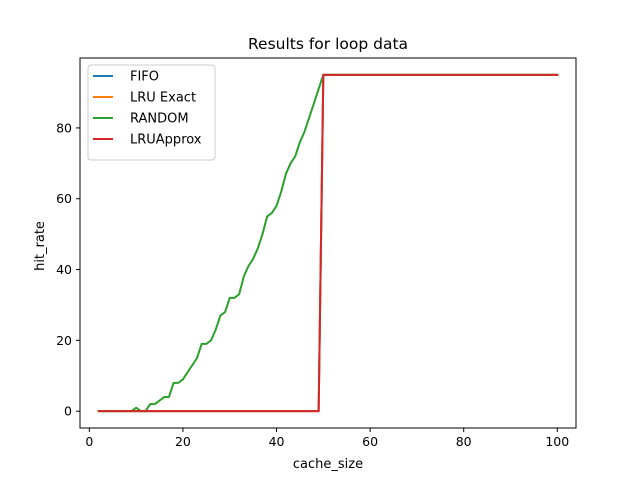 This screenshot has width=640, height=480. Describe the element at coordinates (64, 269) in the screenshot. I see `y-tick-label: 40` at that location.